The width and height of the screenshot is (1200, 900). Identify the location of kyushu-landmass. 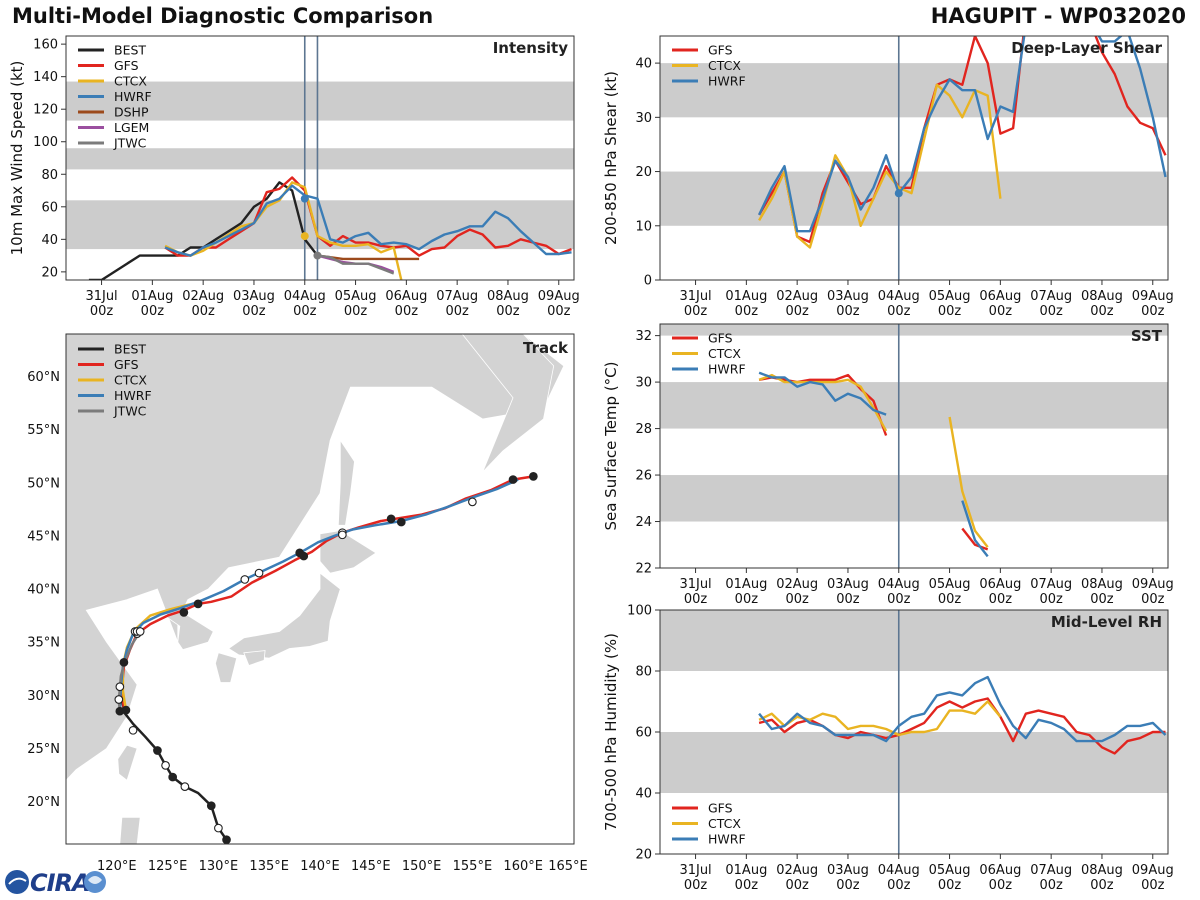
(226, 667).